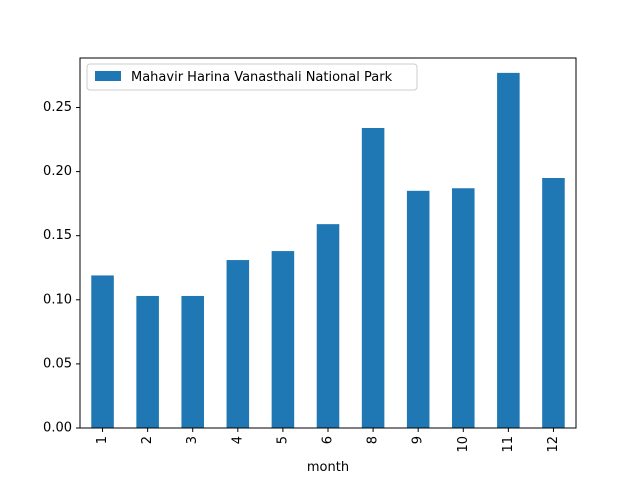 The image size is (640, 480). Describe the element at coordinates (282, 440) in the screenshot. I see `x-tick-label-5: 5` at that location.